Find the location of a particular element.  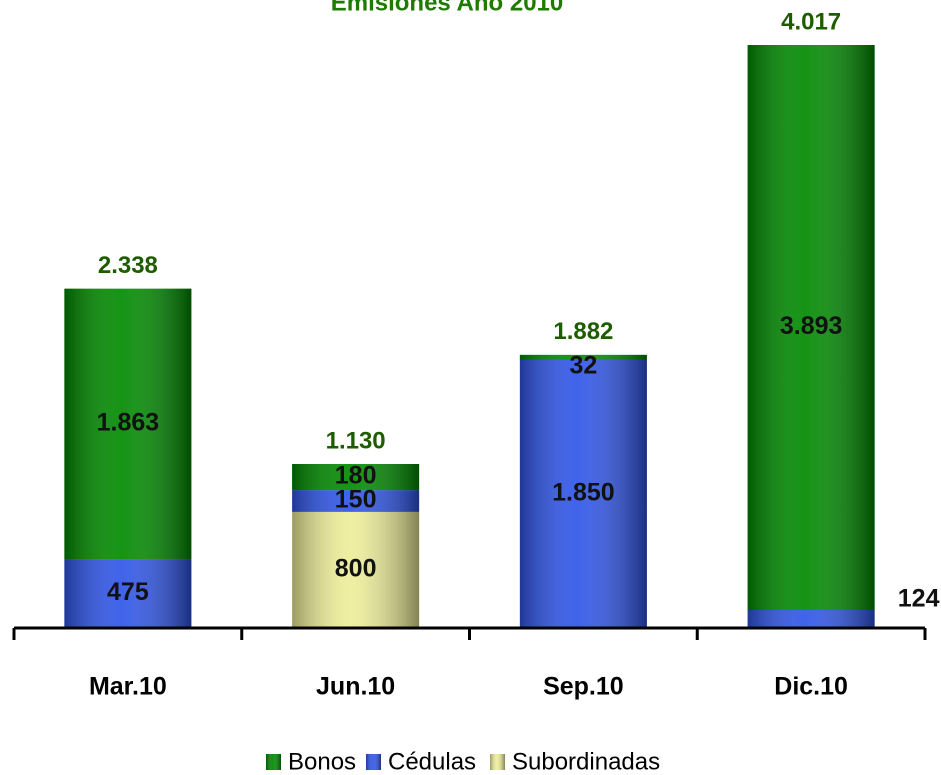

value-label: 124 is located at coordinates (919, 599).